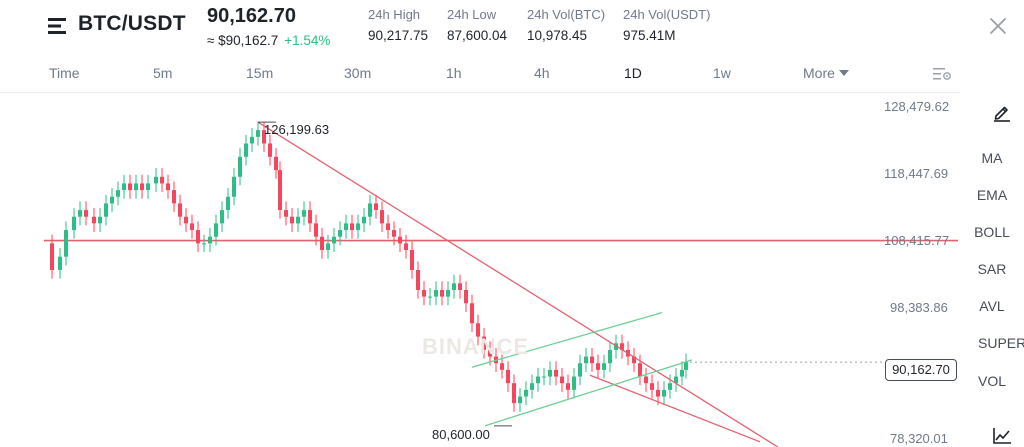  I want to click on caret-down-icon, so click(843, 73).